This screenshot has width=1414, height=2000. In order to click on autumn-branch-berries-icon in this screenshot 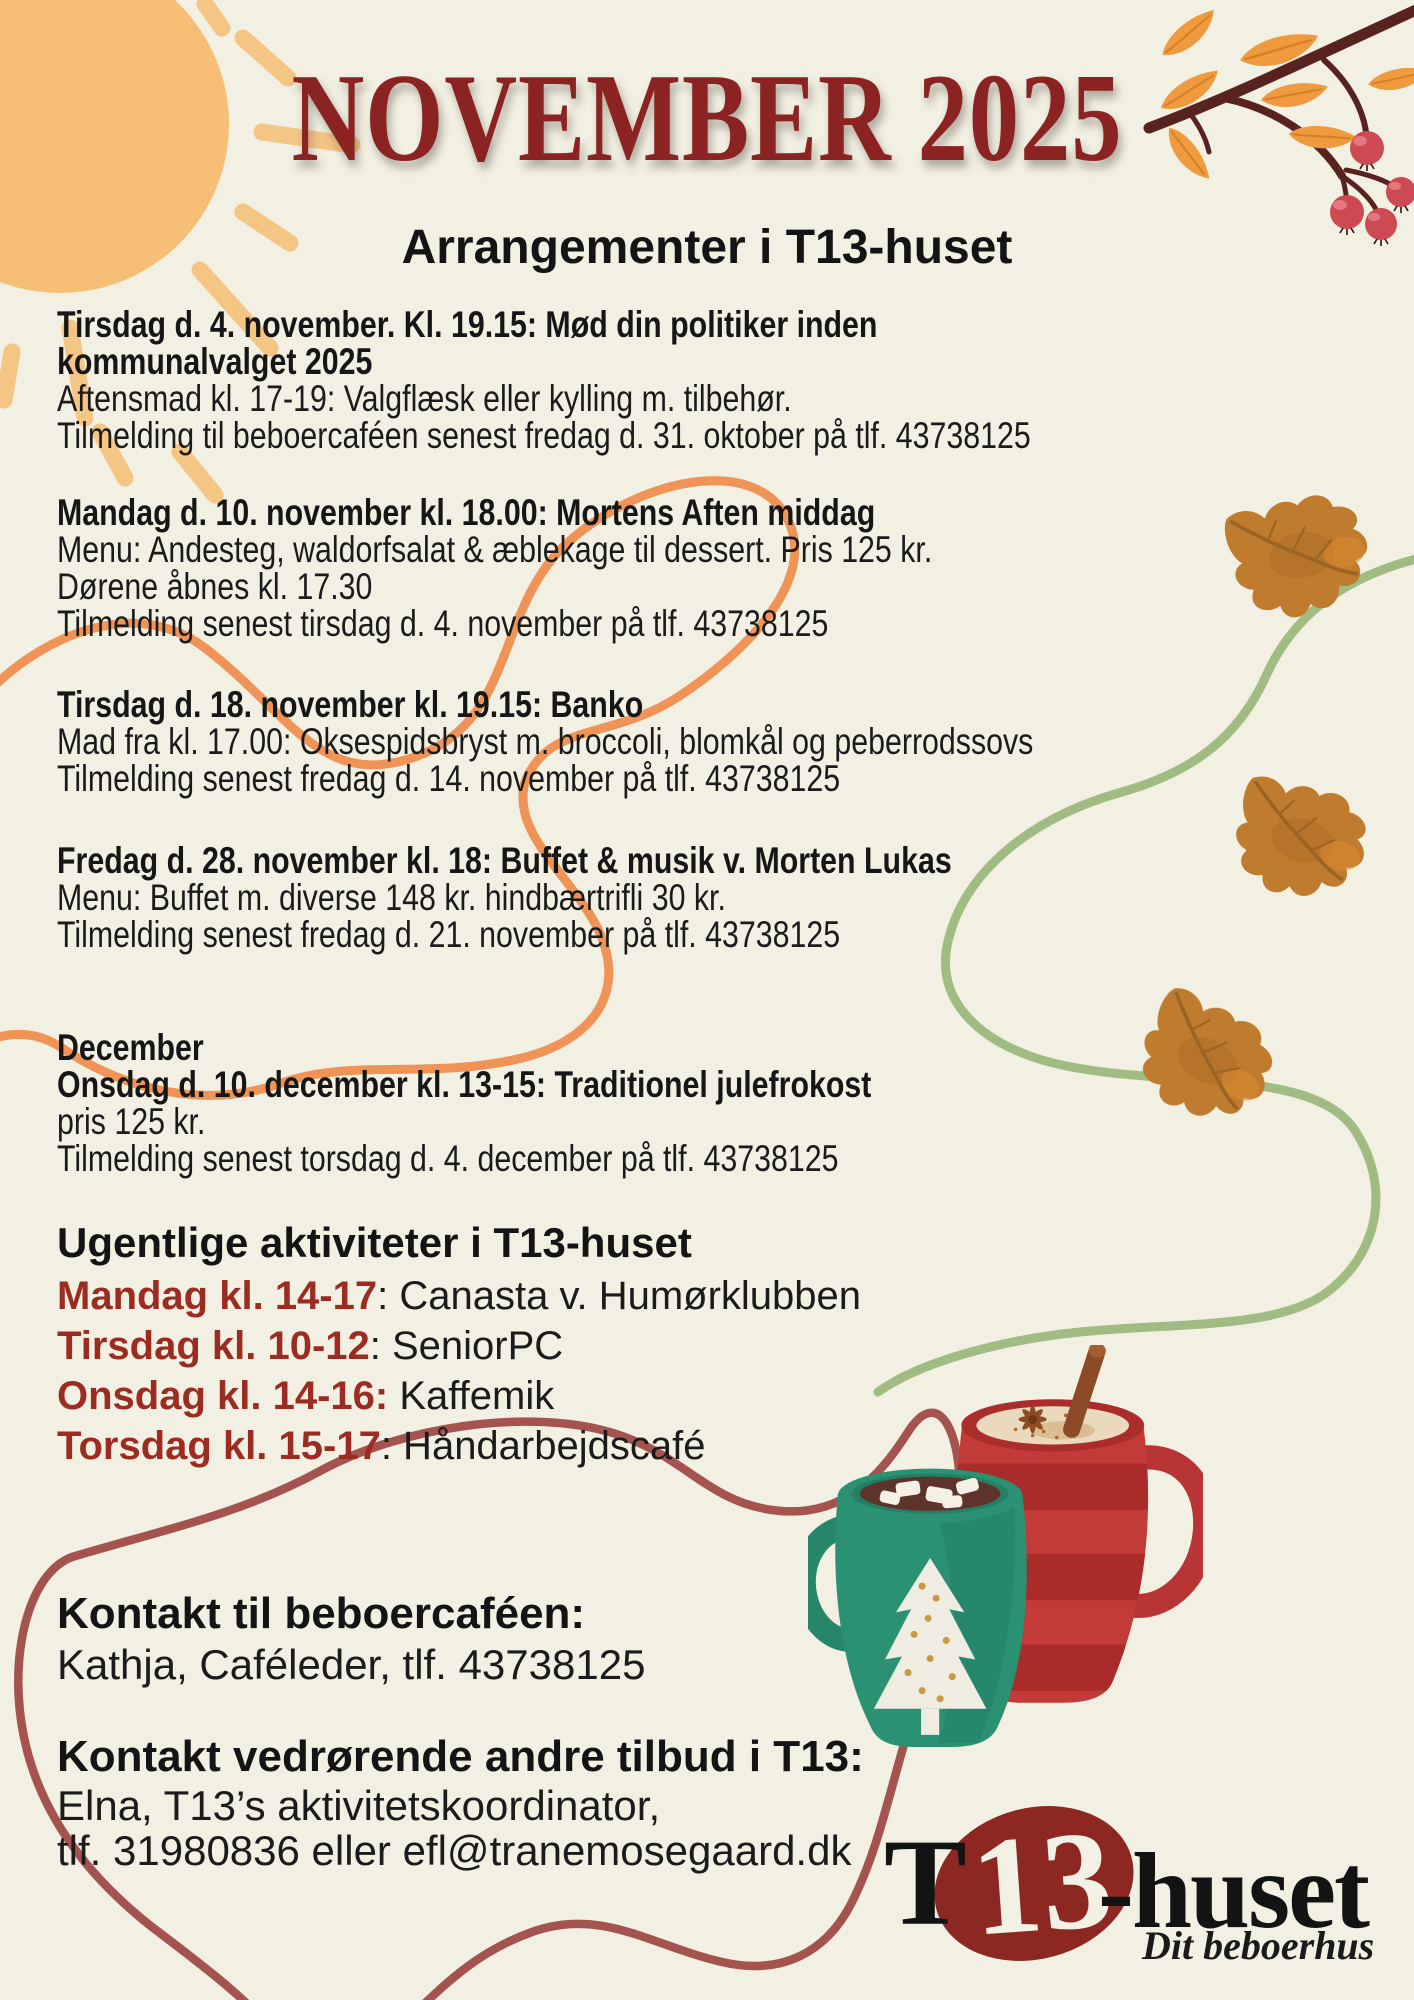, I will do `click(1278, 124)`.